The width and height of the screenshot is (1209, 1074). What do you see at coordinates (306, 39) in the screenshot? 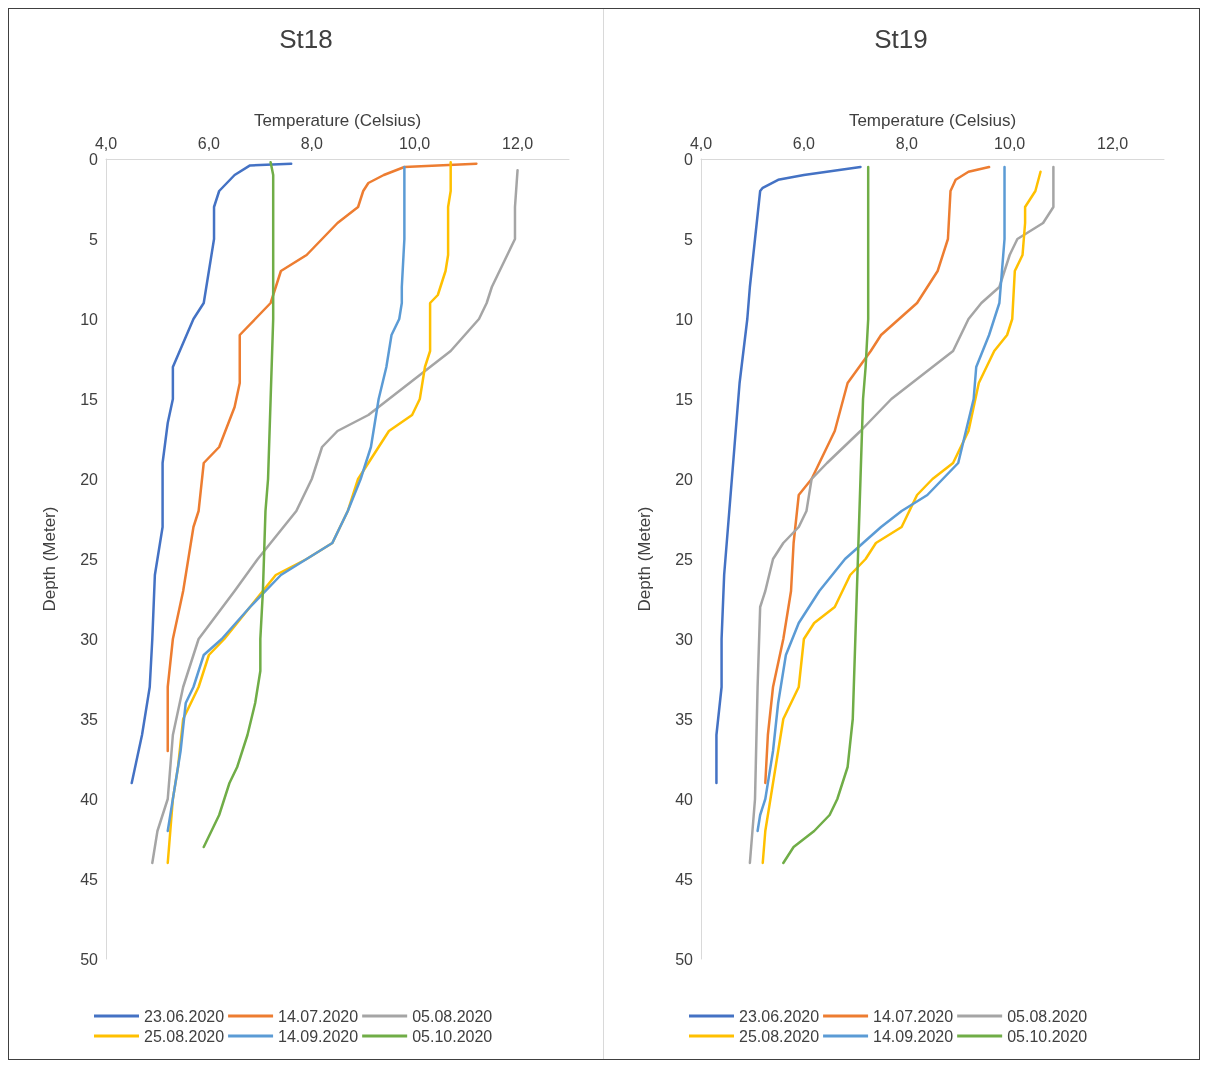
I see `chart-title: St18` at bounding box center [306, 39].